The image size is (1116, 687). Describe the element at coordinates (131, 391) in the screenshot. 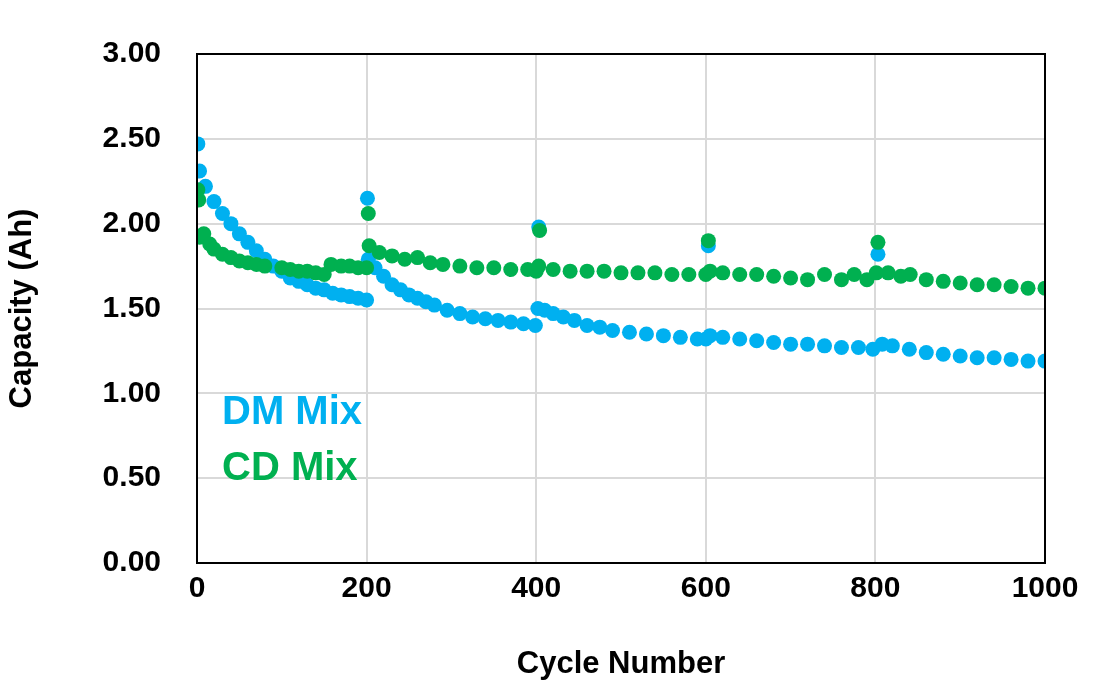

I see `y-tick-label: 1.00` at that location.